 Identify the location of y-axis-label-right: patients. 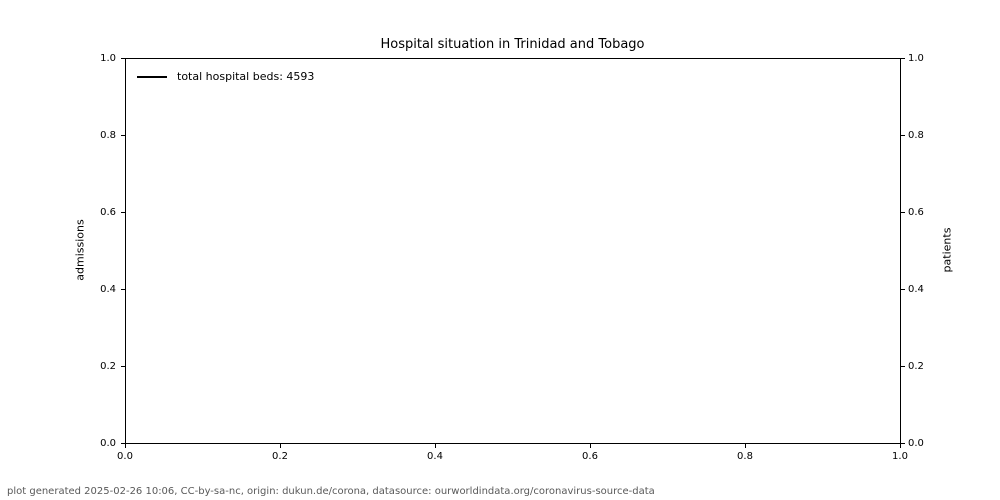
(947, 250).